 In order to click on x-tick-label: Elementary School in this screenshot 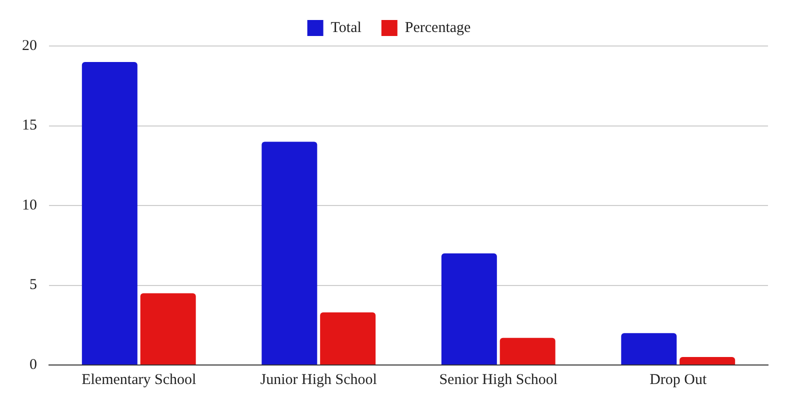, I will do `click(139, 380)`.